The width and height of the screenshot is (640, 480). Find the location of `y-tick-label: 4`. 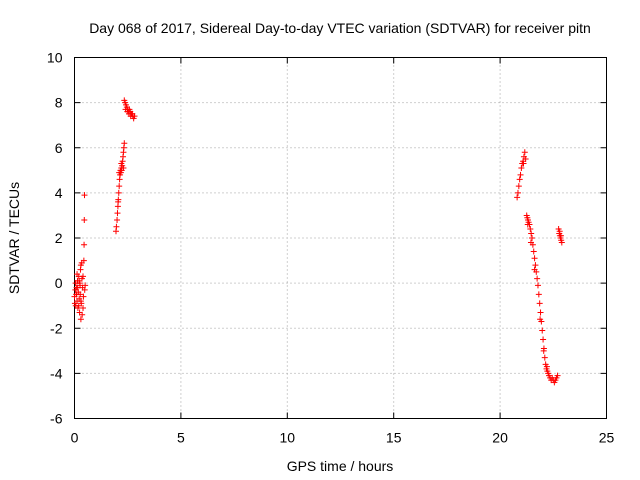

y-tick-label: 4 is located at coordinates (59, 193).